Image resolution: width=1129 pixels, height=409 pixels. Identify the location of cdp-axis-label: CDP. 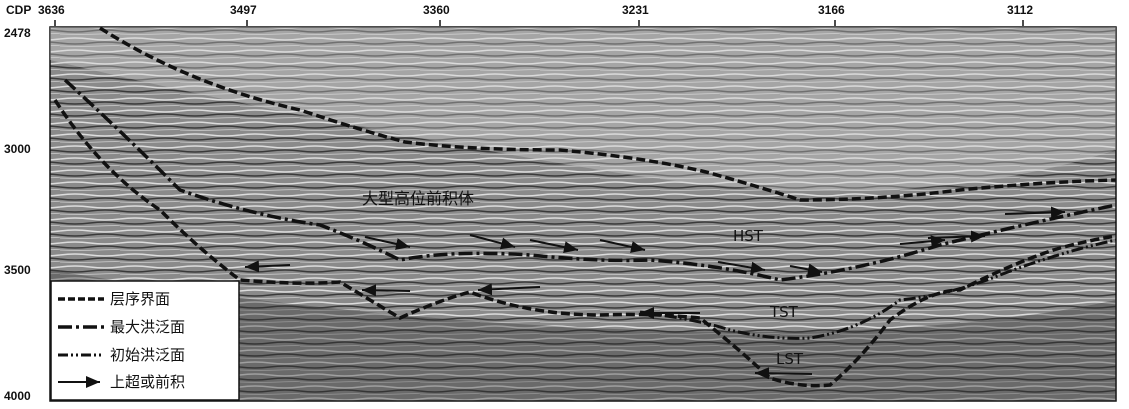
(18, 10).